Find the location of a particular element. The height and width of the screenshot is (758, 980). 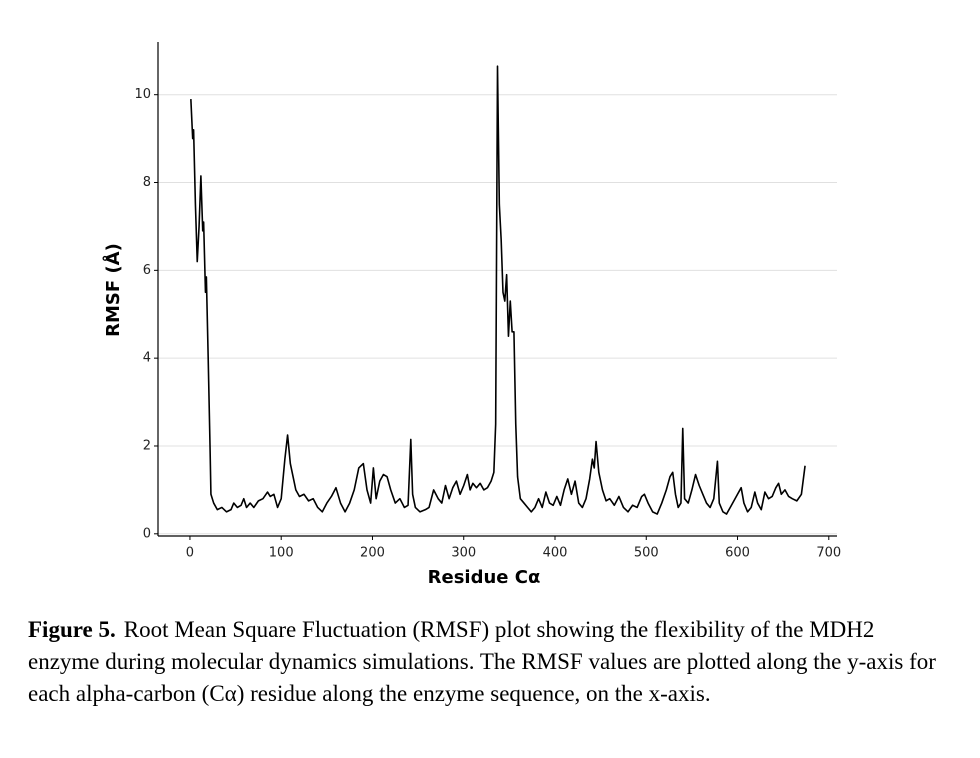

y-axis-title: RMSF (Å) is located at coordinates (112, 290).